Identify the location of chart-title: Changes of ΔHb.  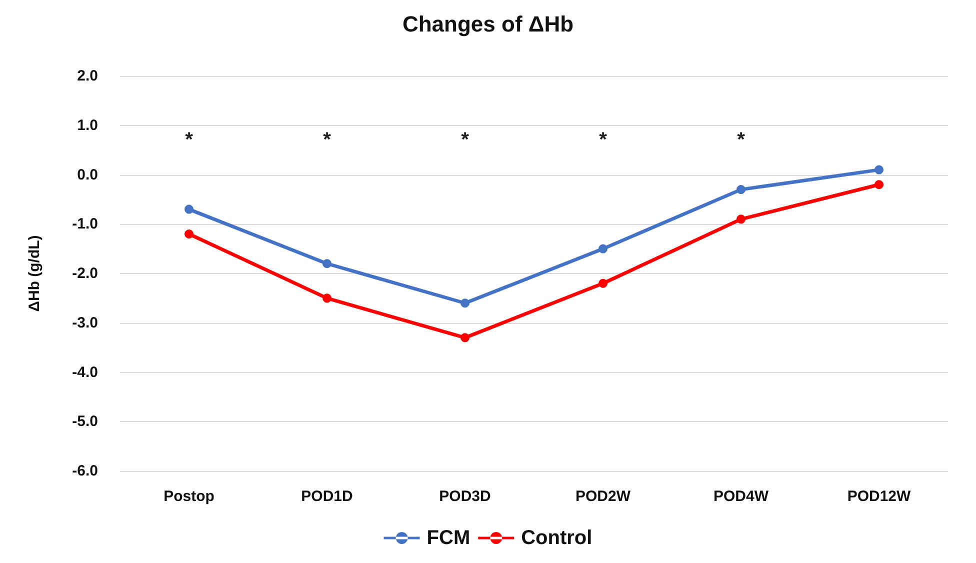
(488, 24).